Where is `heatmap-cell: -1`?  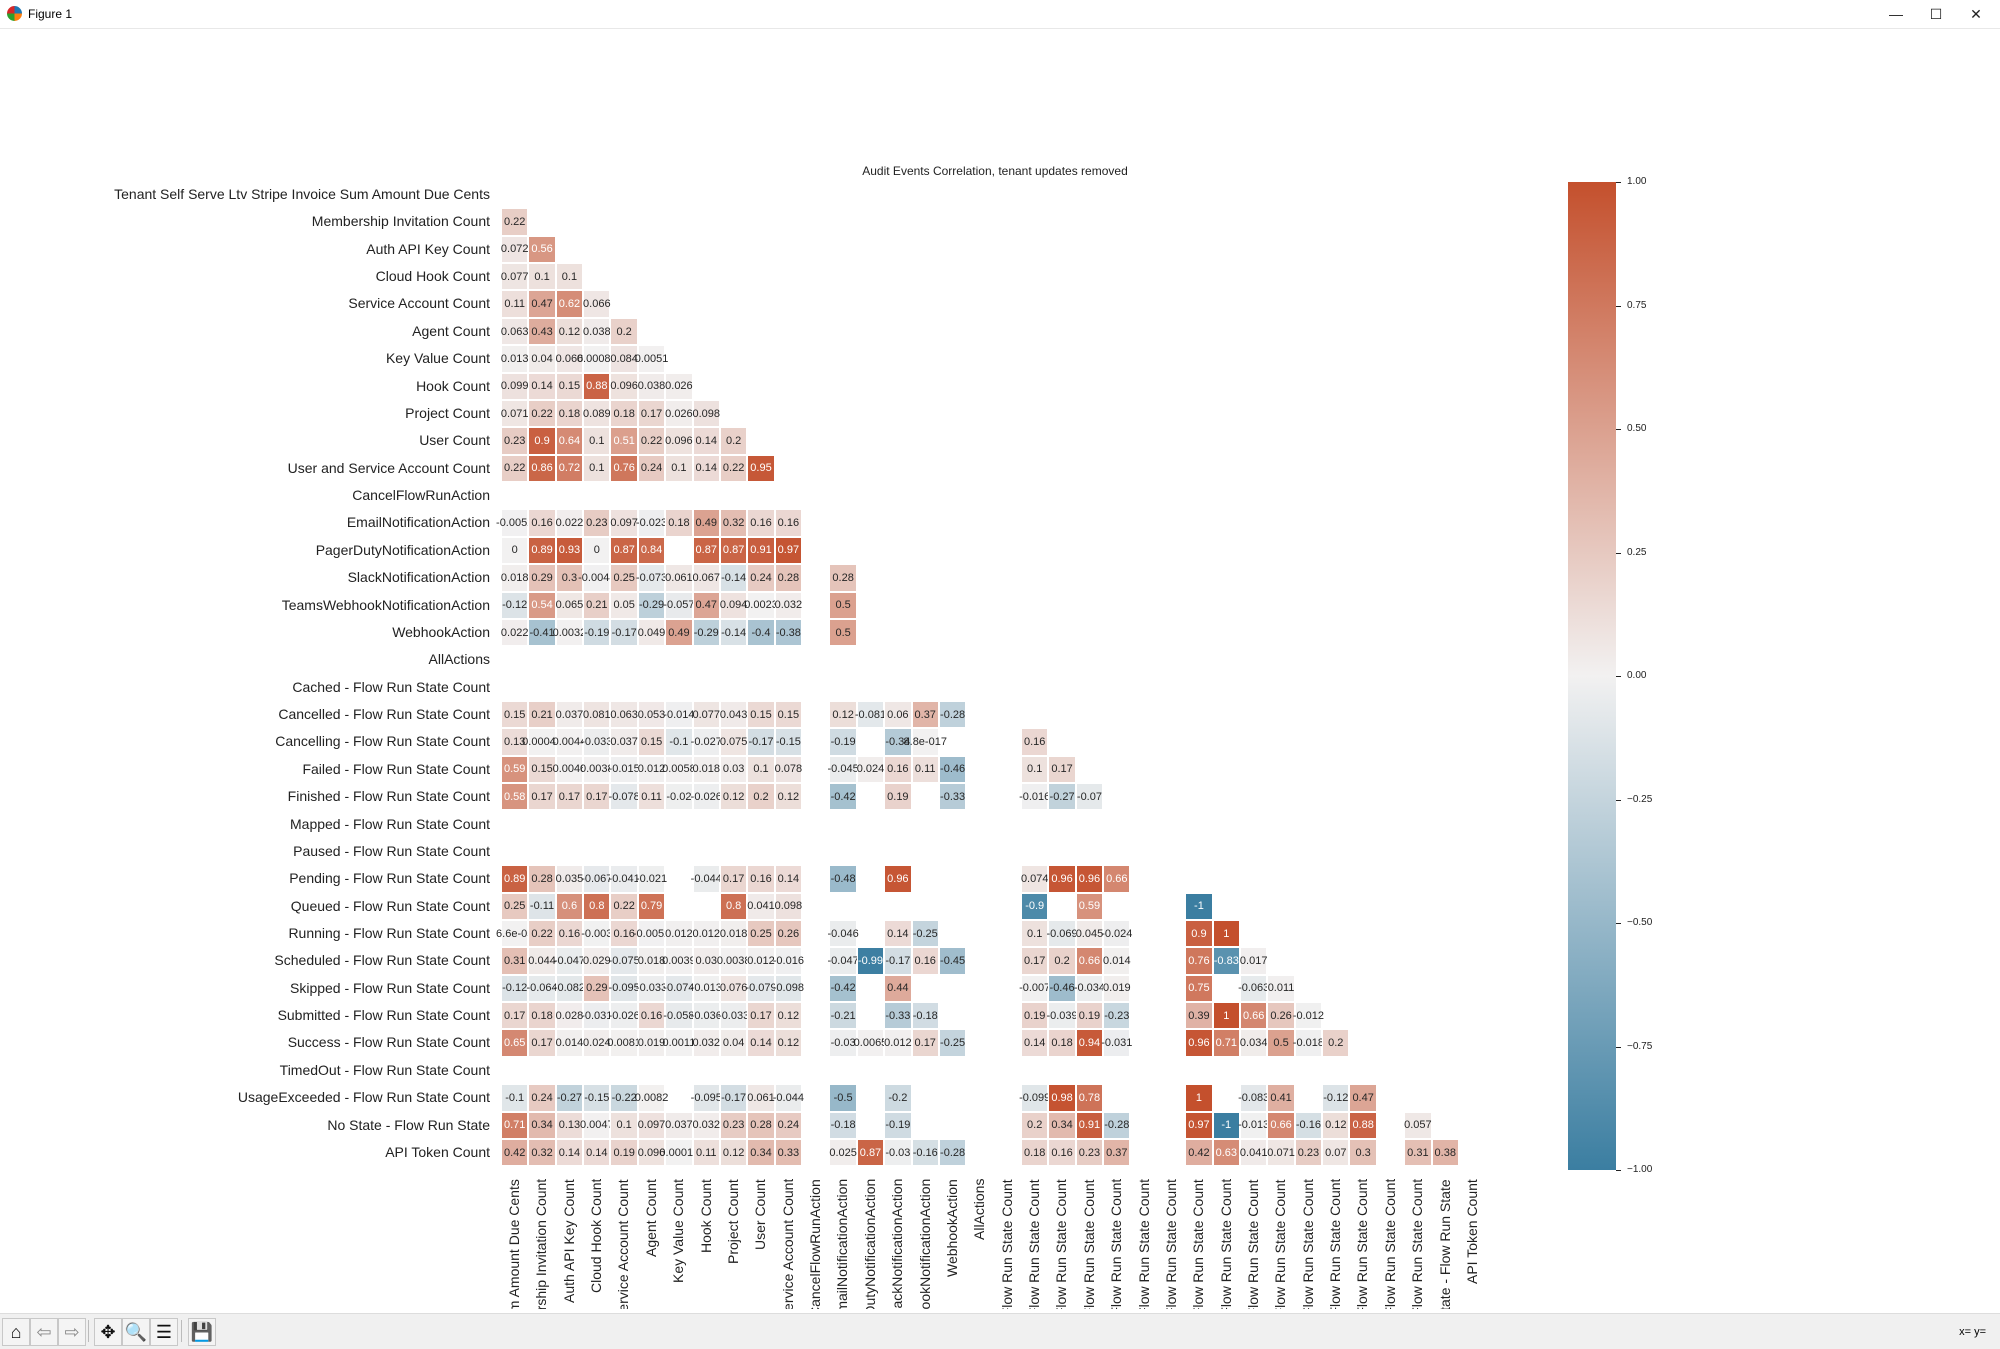
heatmap-cell: -1 is located at coordinates (1199, 906).